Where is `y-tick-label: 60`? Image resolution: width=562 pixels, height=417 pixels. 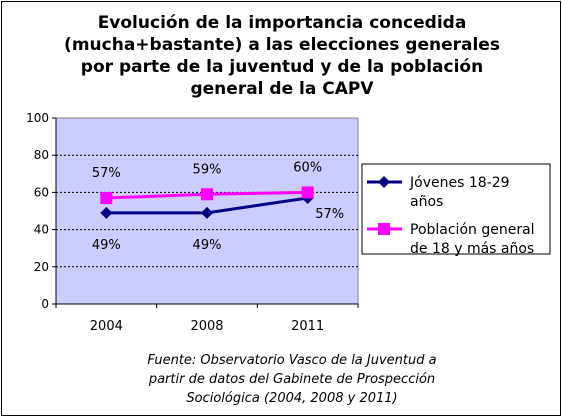 y-tick-label: 60 is located at coordinates (41, 192).